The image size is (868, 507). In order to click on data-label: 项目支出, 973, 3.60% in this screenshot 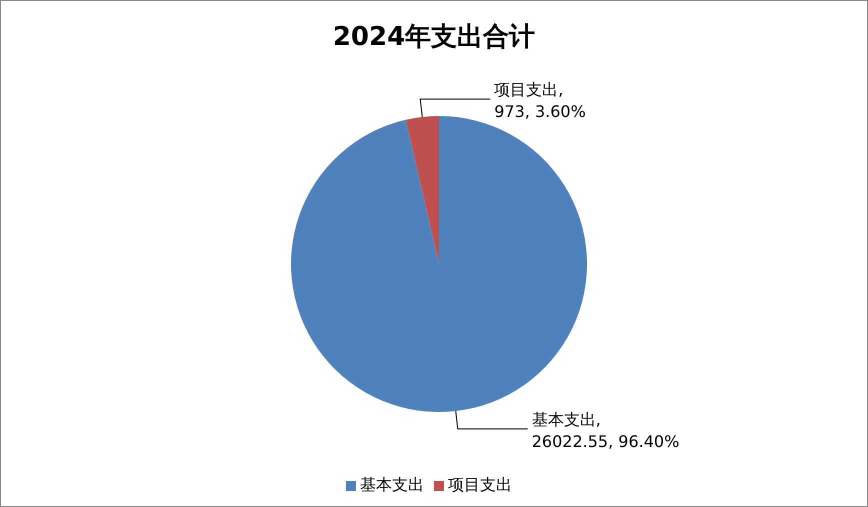, I will do `click(540, 101)`.